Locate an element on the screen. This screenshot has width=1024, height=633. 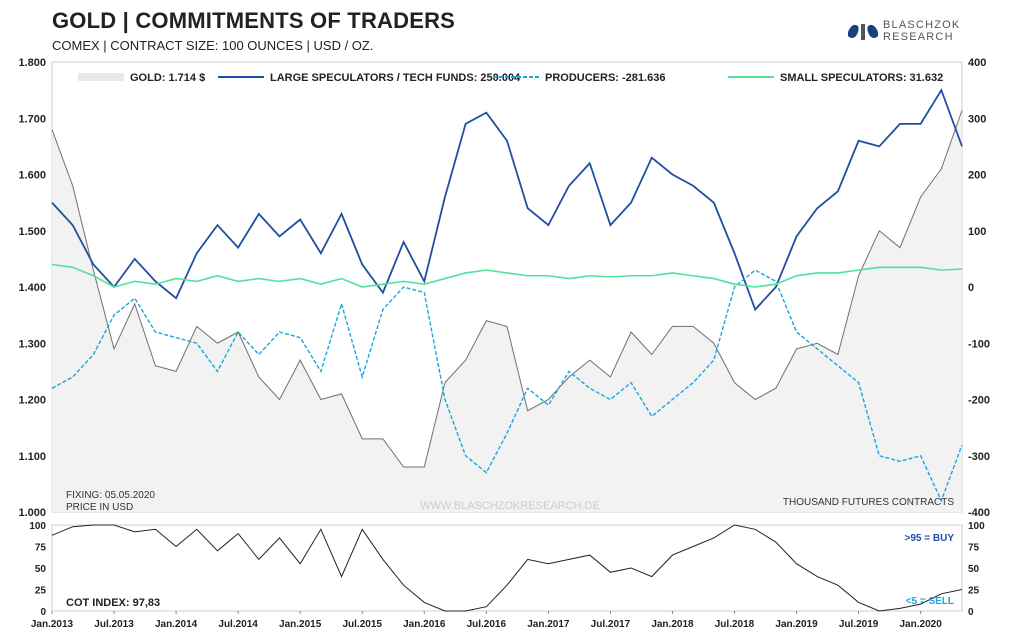
price-unit-label: PRICE IN USD is located at coordinates (99, 507).